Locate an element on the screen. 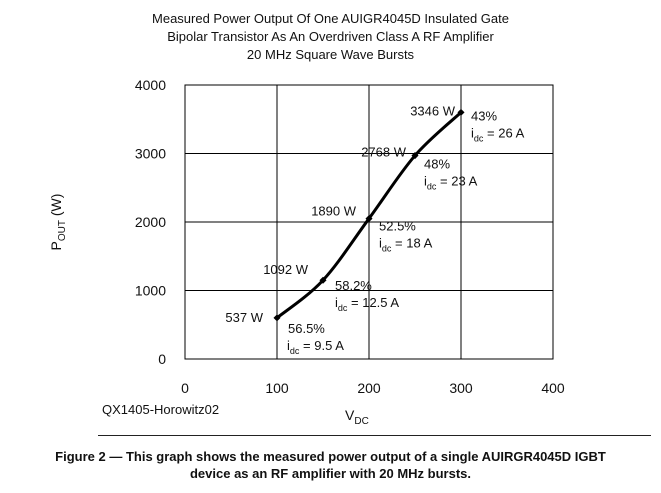  x-axis-label: VDC is located at coordinates (357, 417).